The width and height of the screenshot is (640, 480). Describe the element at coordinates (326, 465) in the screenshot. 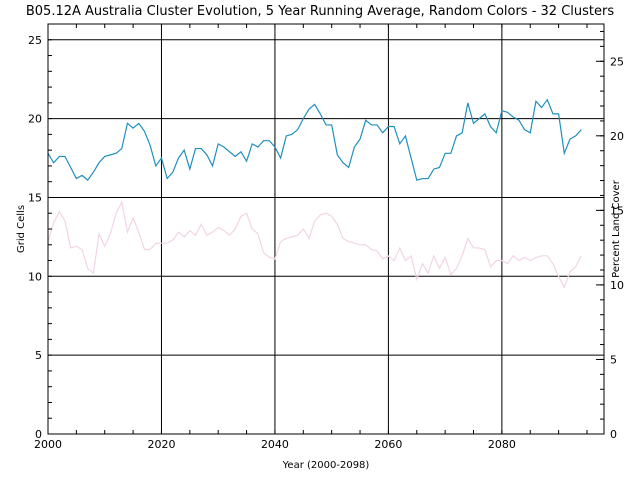

I see `x-axis-label: Year (2000-2098)` at that location.